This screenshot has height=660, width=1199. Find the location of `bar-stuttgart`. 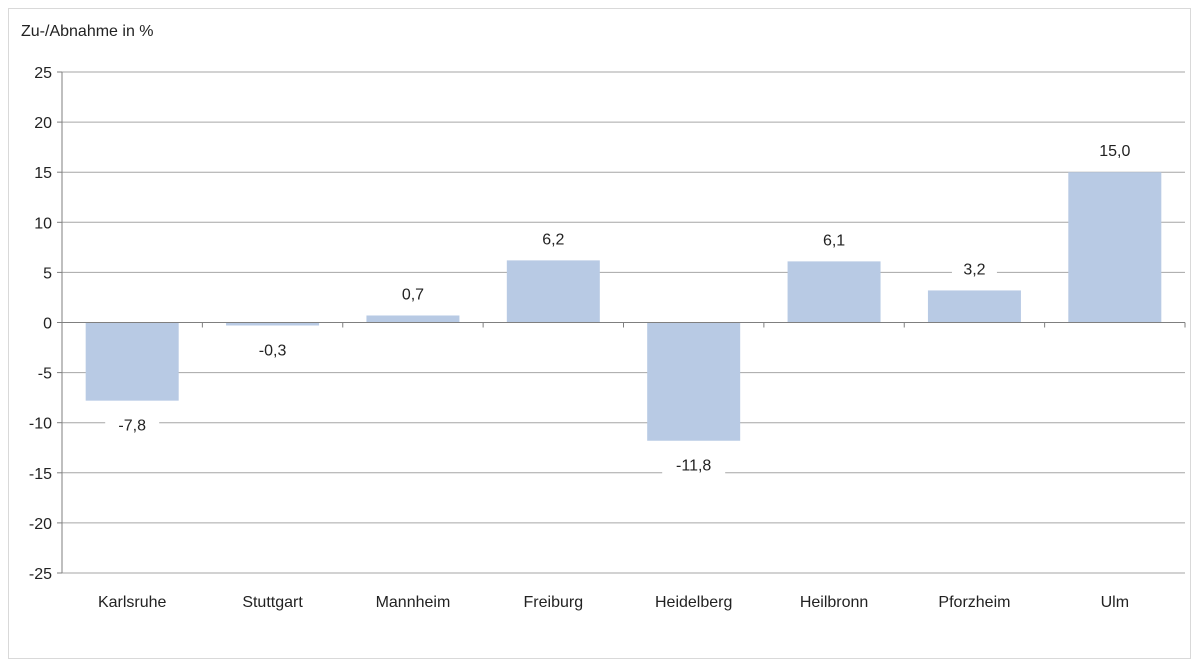

bar-stuttgart is located at coordinates (273, 324).